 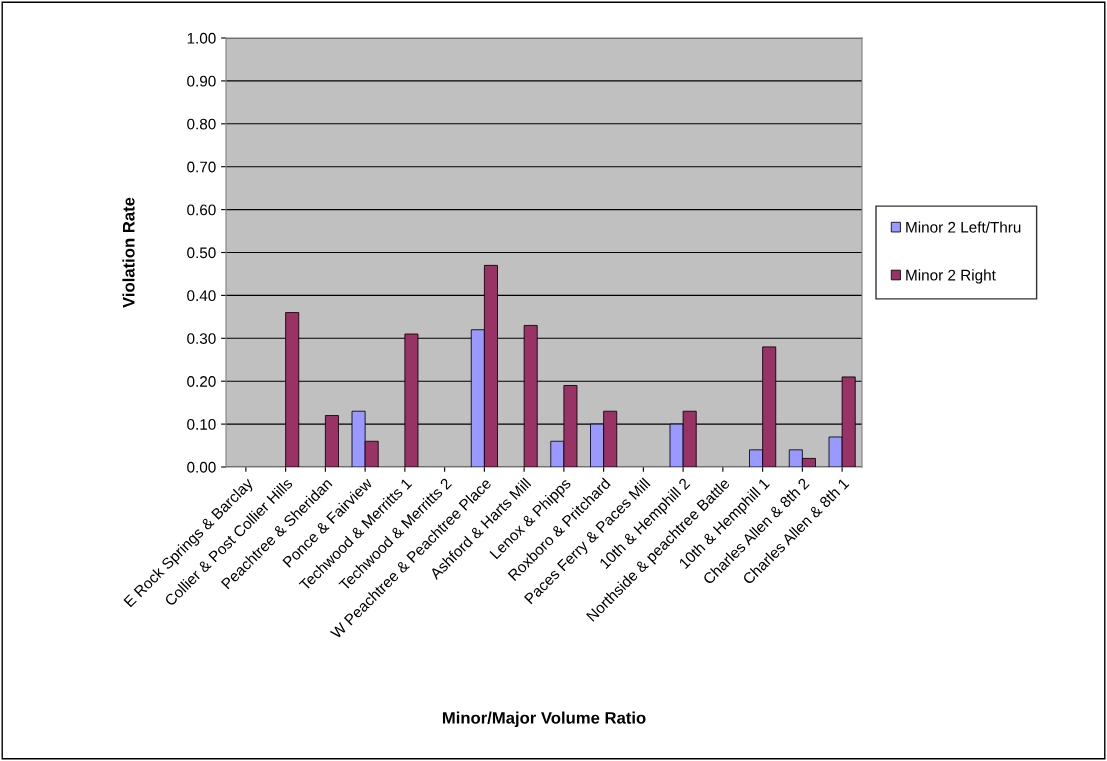 I want to click on x-axis-title: Minor/Major Volume Ratio, so click(x=544, y=719).